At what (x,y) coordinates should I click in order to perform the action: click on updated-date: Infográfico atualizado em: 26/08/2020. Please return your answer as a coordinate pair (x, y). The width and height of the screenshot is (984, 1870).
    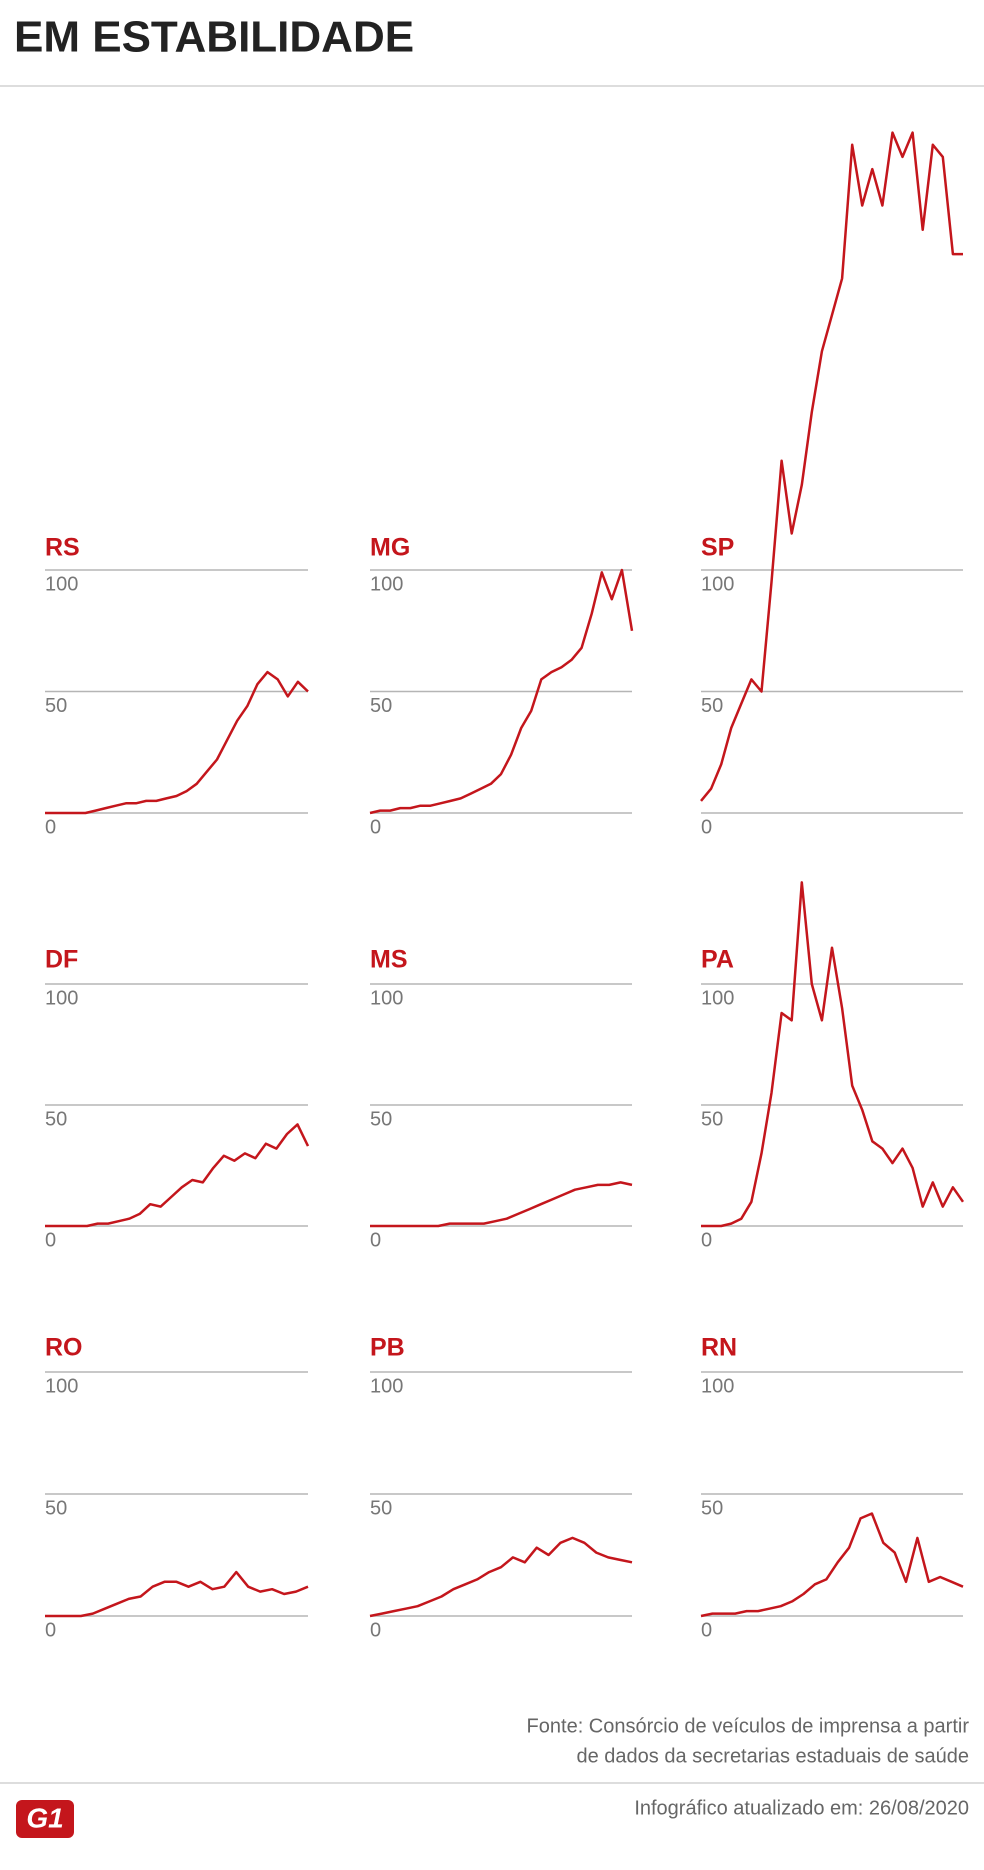
    Looking at the image, I should click on (801, 1808).